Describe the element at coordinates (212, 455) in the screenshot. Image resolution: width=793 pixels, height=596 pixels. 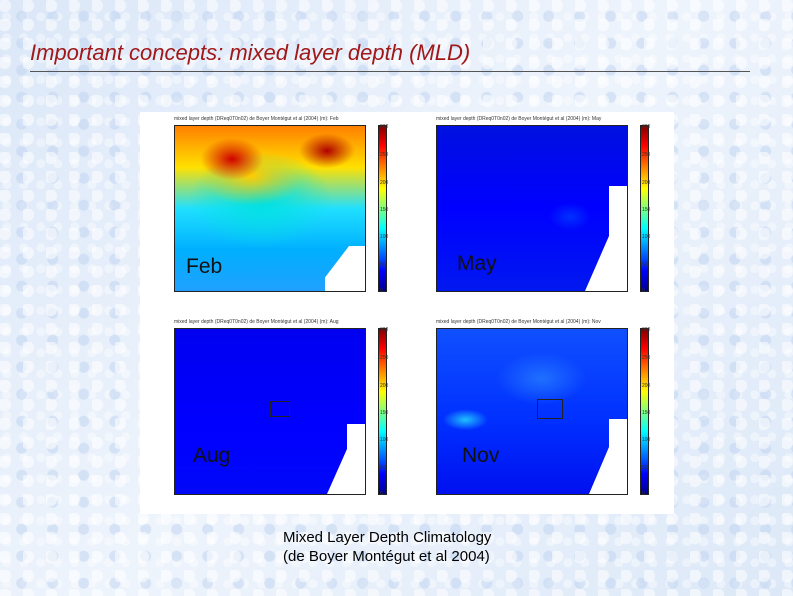
I see `season-label-aug: Aug` at that location.